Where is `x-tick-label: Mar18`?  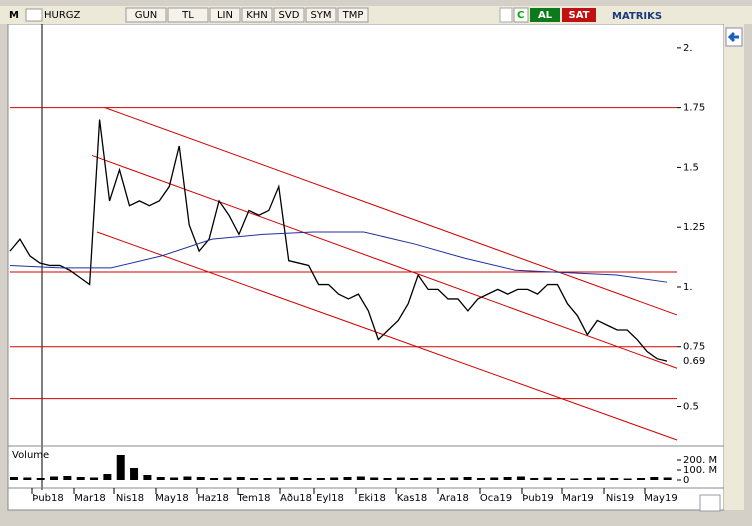
x-tick-label: Mar18 is located at coordinates (90, 498).